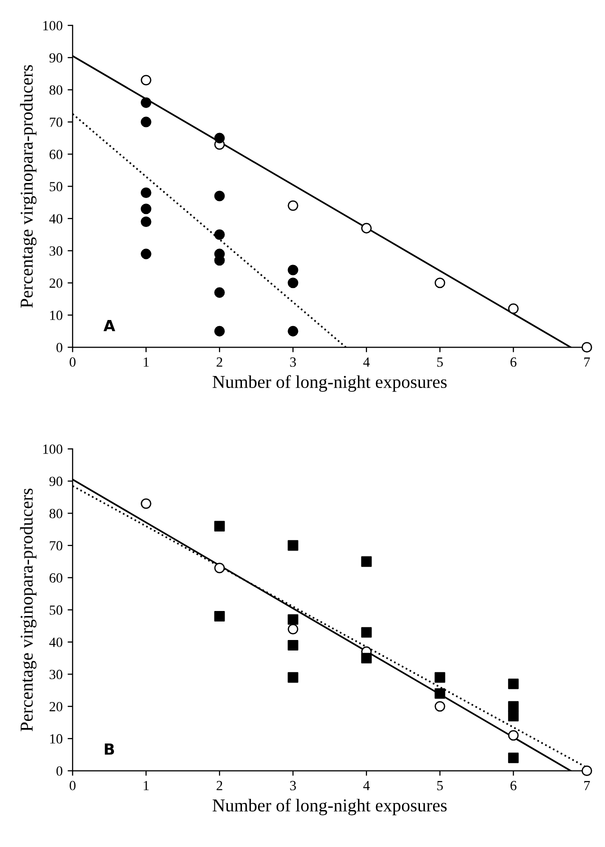  Describe the element at coordinates (109, 749) in the screenshot. I see `annotation: B` at that location.